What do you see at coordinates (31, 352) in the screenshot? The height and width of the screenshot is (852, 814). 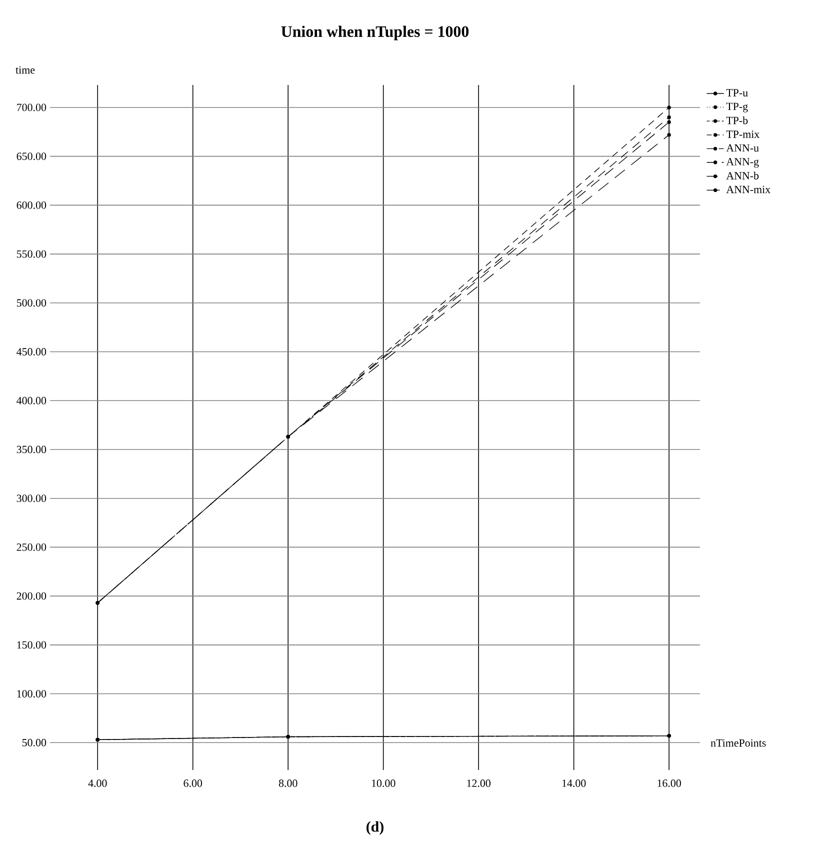 I see `y-tick-label: 450.00` at bounding box center [31, 352].